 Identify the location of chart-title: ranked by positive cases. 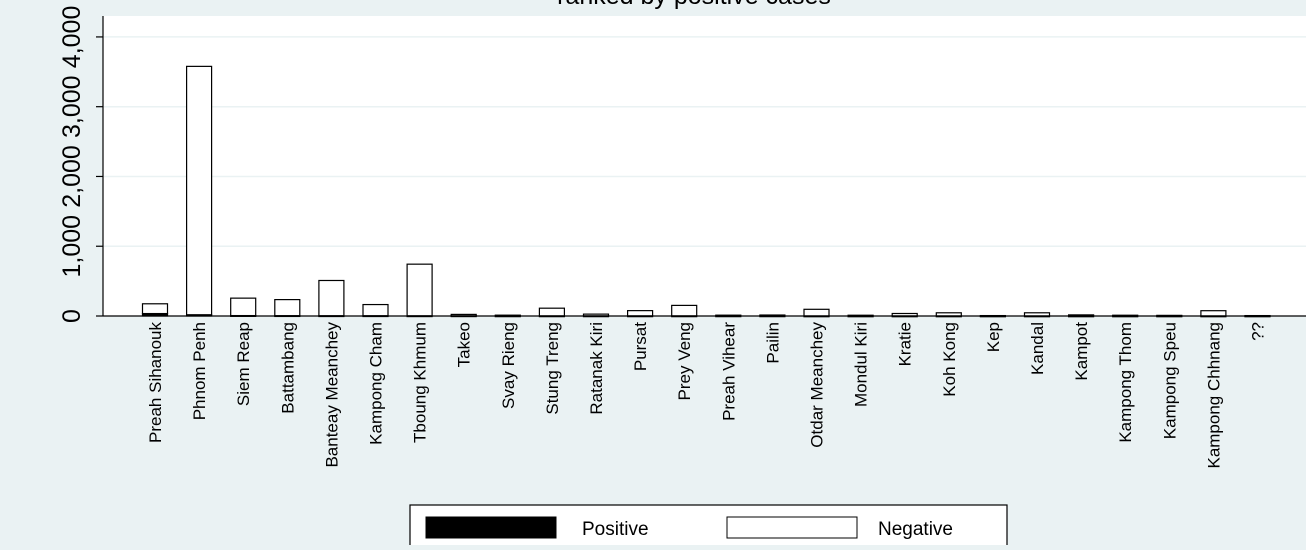
(694, 5).